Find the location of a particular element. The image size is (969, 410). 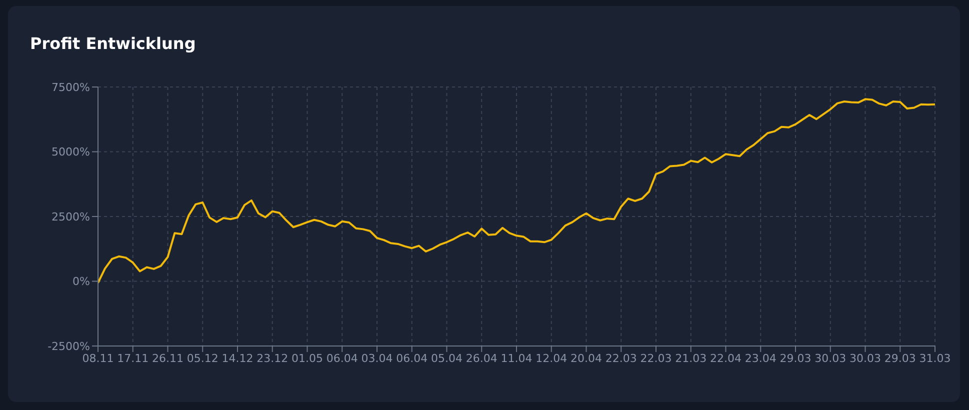

x-tick-label: 05.04 is located at coordinates (446, 358).